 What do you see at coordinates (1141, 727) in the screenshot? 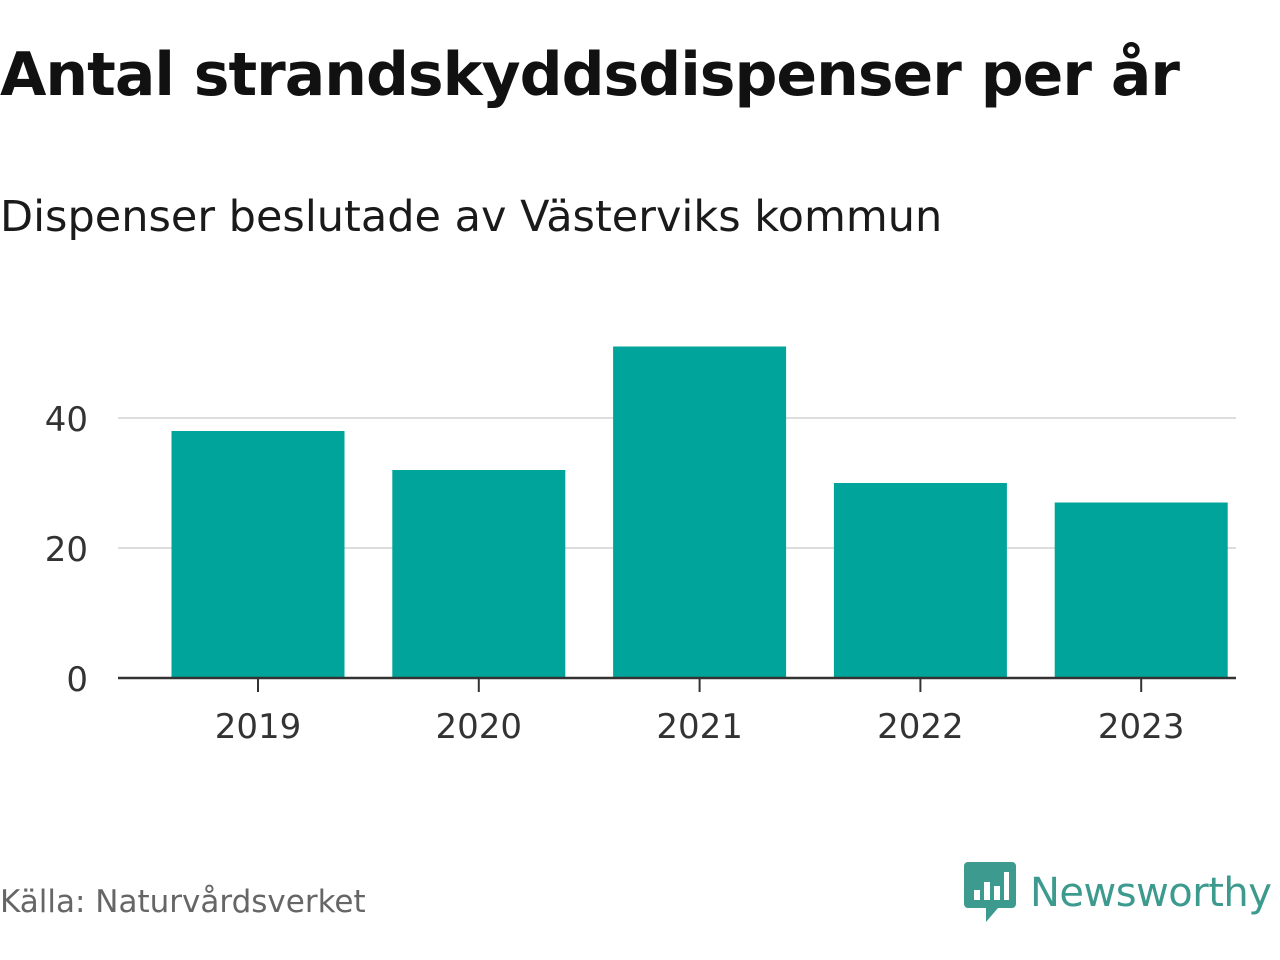
I see `x-tick-label-2023: 2023` at bounding box center [1141, 727].